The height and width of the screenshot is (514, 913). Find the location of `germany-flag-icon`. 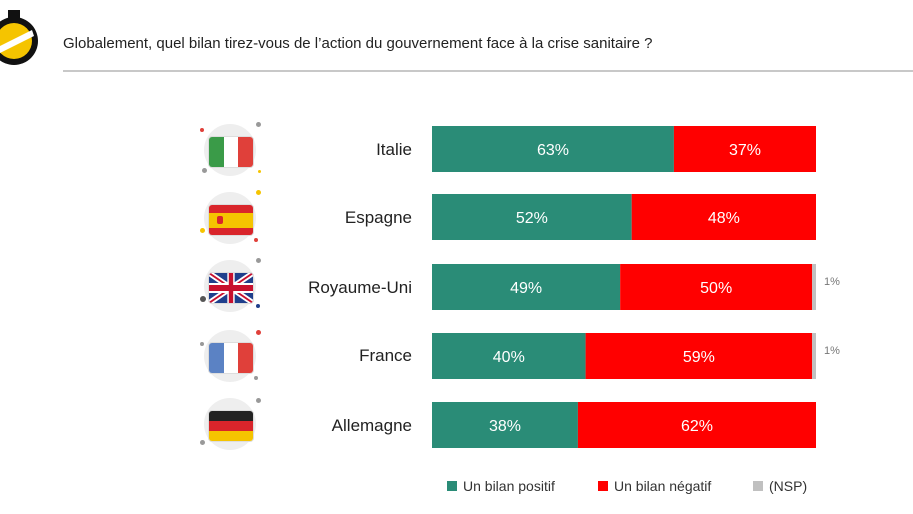

germany-flag-icon is located at coordinates (234, 424).